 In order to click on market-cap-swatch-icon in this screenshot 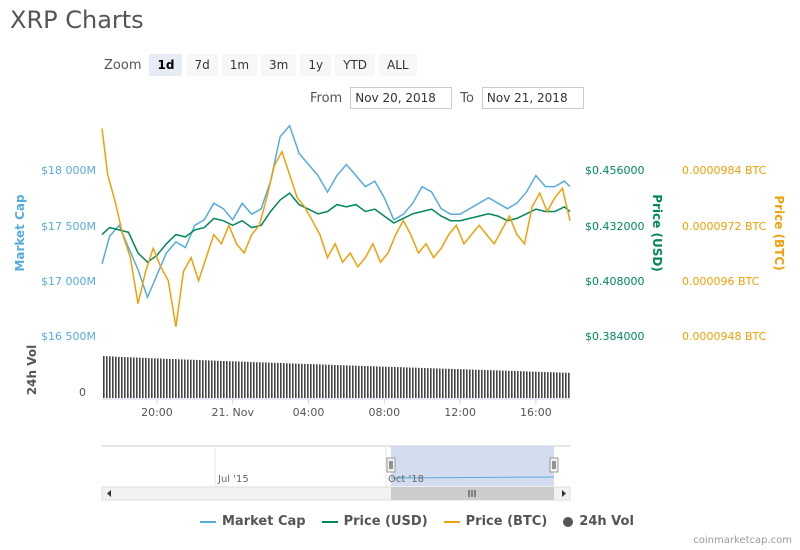, I will do `click(208, 521)`.